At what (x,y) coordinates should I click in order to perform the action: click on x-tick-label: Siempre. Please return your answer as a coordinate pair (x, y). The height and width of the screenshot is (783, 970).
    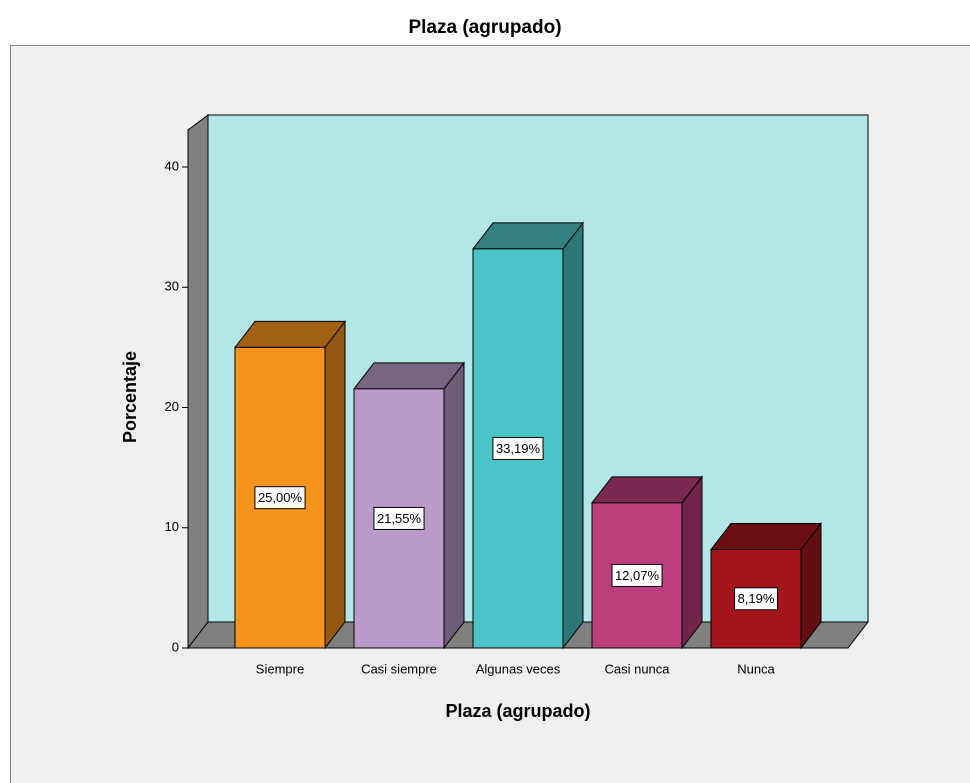
    Looking at the image, I should click on (280, 668).